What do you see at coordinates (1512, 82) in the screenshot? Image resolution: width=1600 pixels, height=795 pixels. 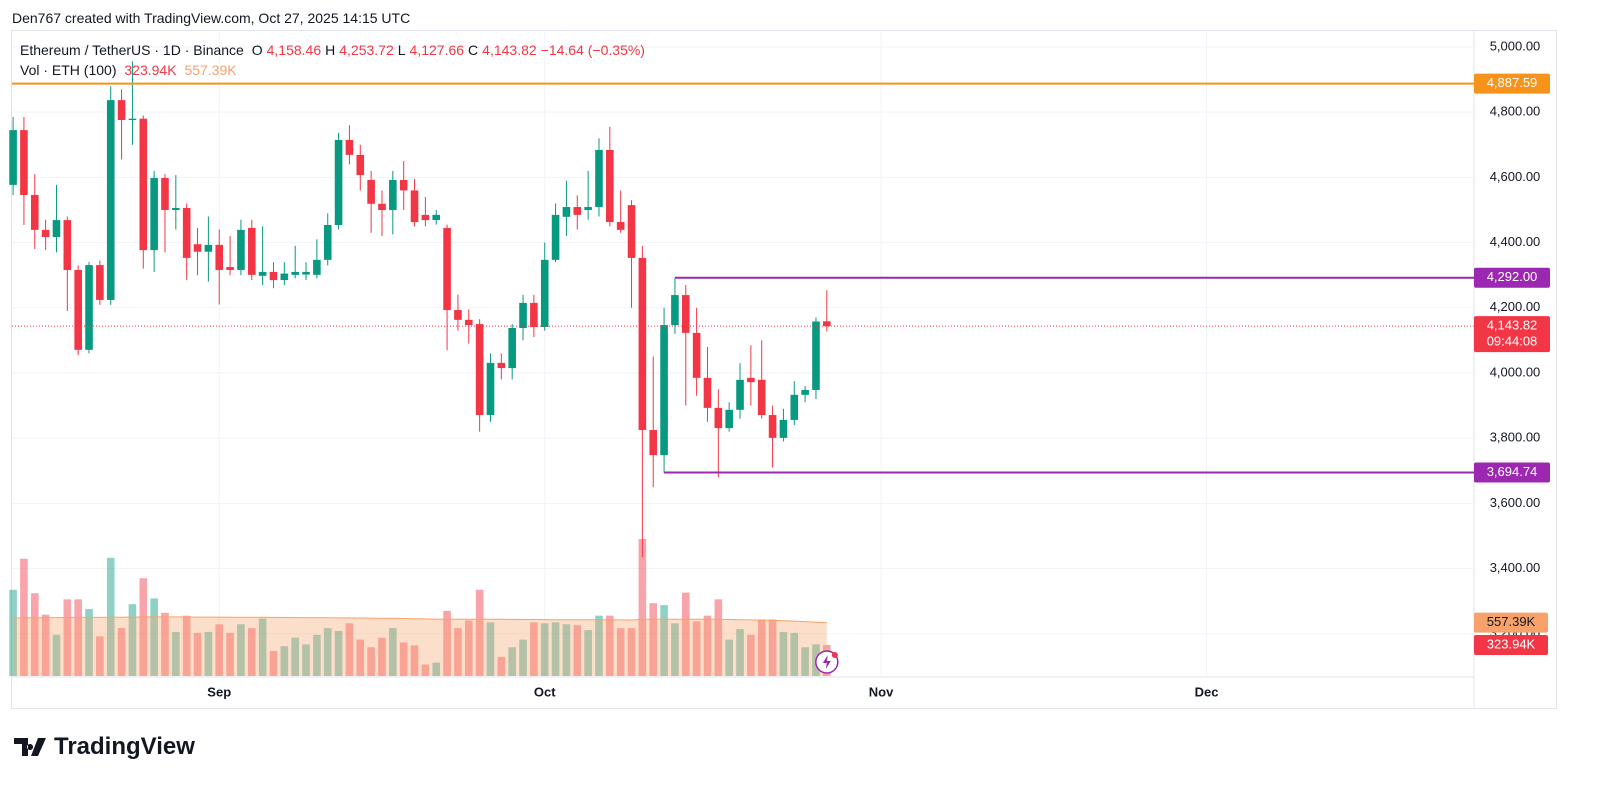 I see `price-tag-label: 4,887.59` at bounding box center [1512, 82].